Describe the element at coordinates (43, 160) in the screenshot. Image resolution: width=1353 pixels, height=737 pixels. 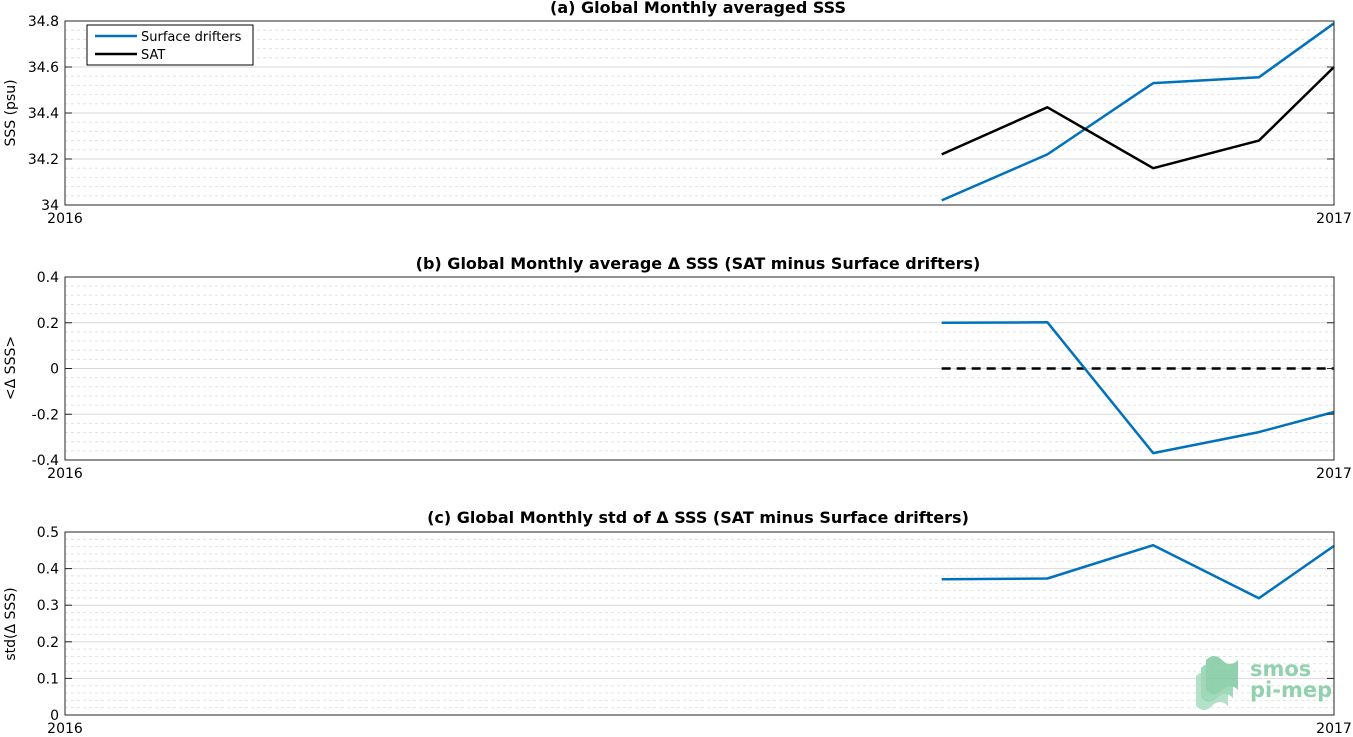
I see `panel-a-ytick-label: 34.2` at that location.